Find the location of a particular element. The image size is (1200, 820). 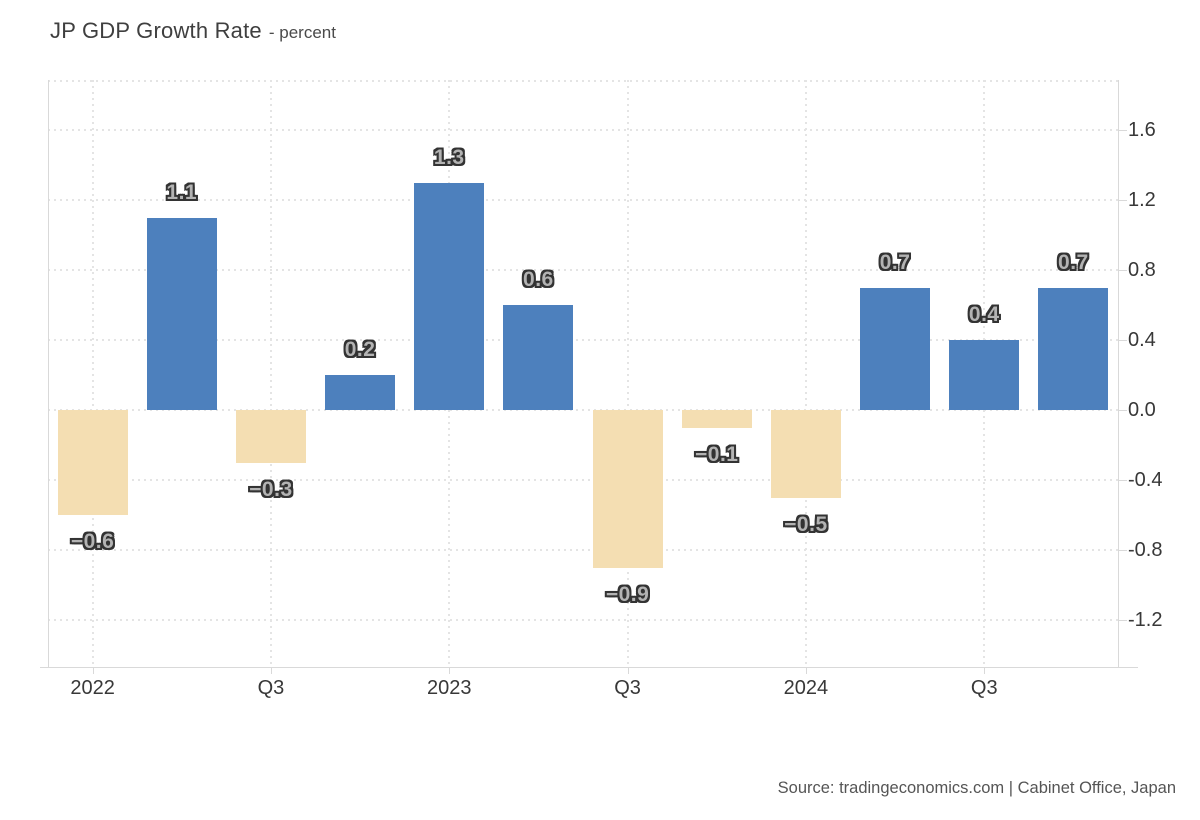

bar-value-label: −0.9 is located at coordinates (627, 594).